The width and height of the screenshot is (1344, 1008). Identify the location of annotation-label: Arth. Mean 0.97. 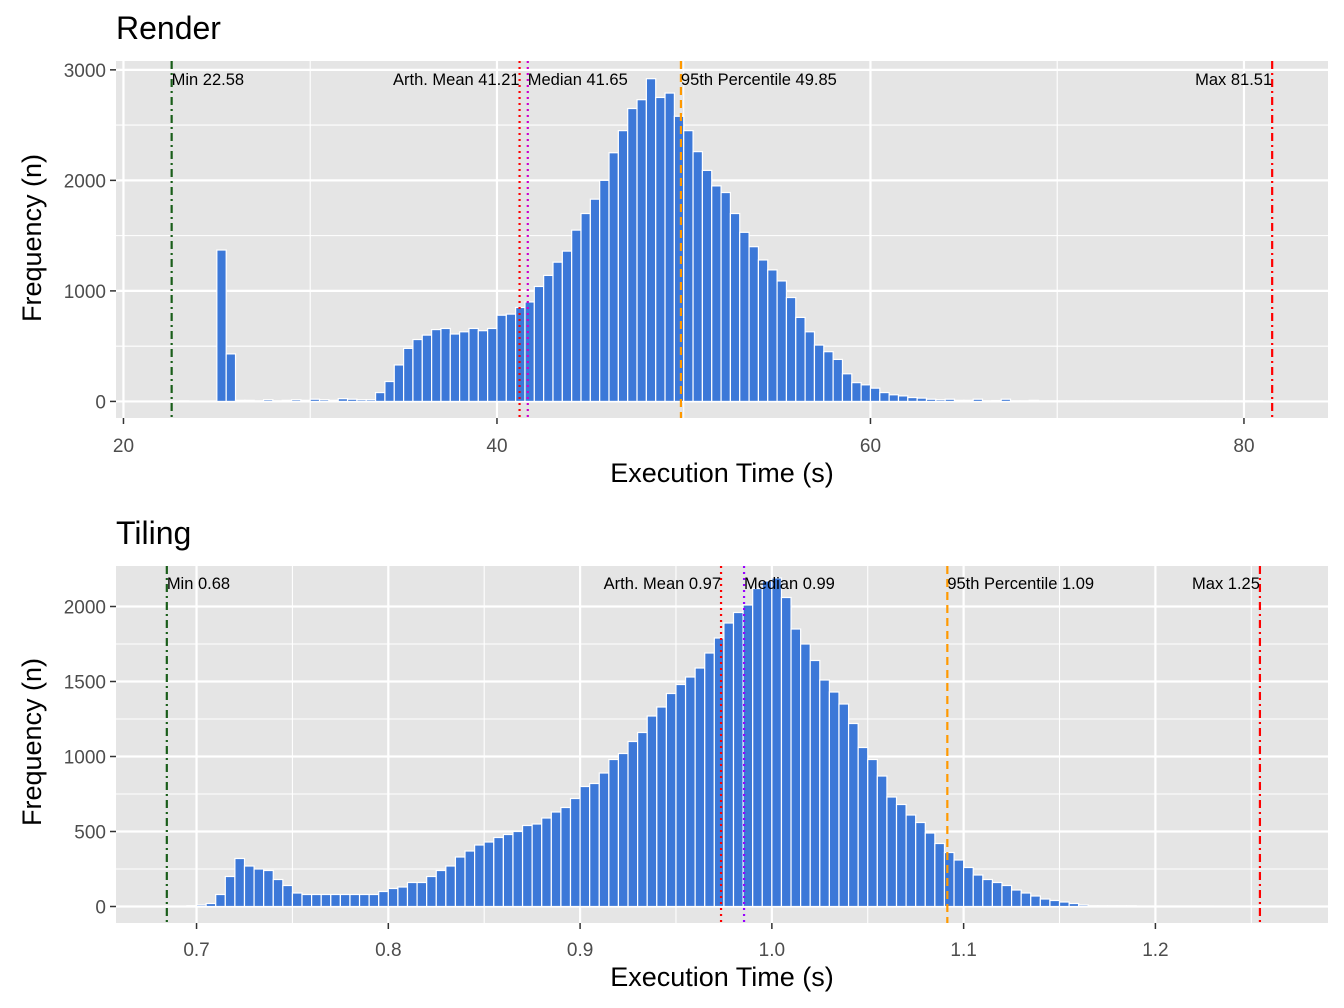
(662, 584).